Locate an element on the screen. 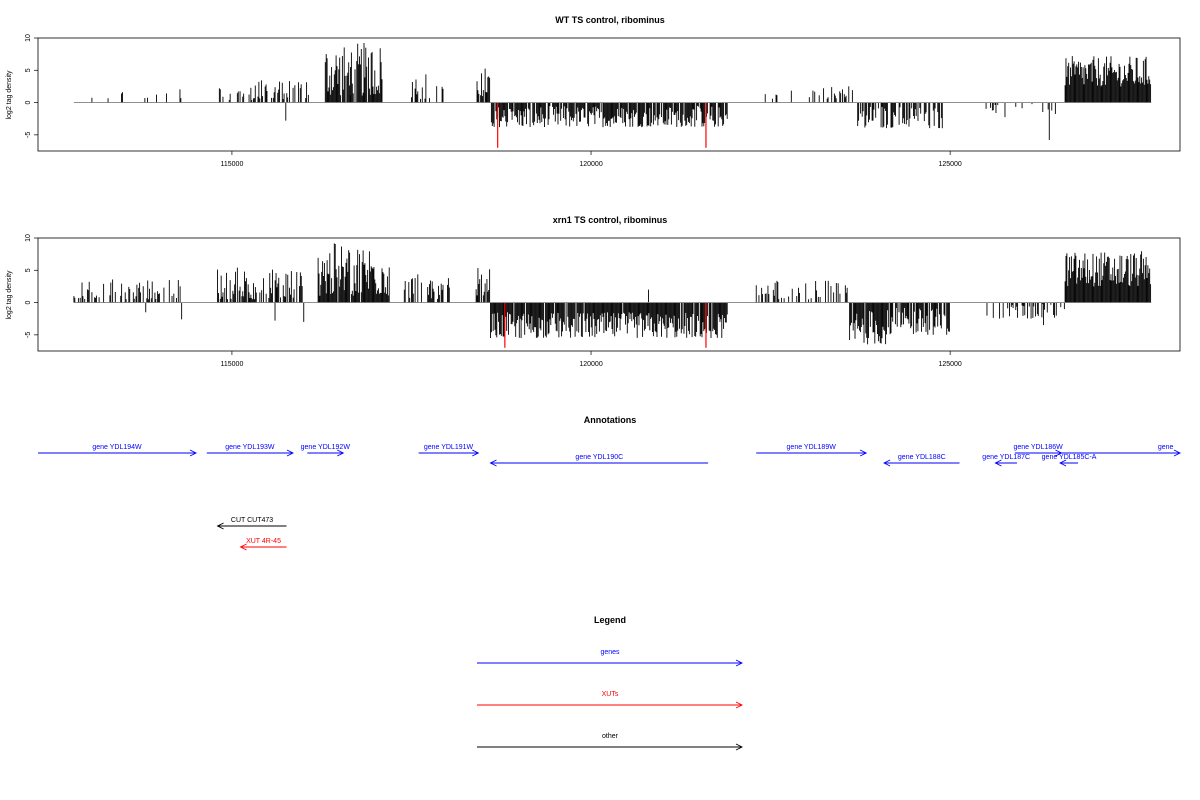 The width and height of the screenshot is (1200, 800). annotation-label: XUT 4R-45 is located at coordinates (263, 541).